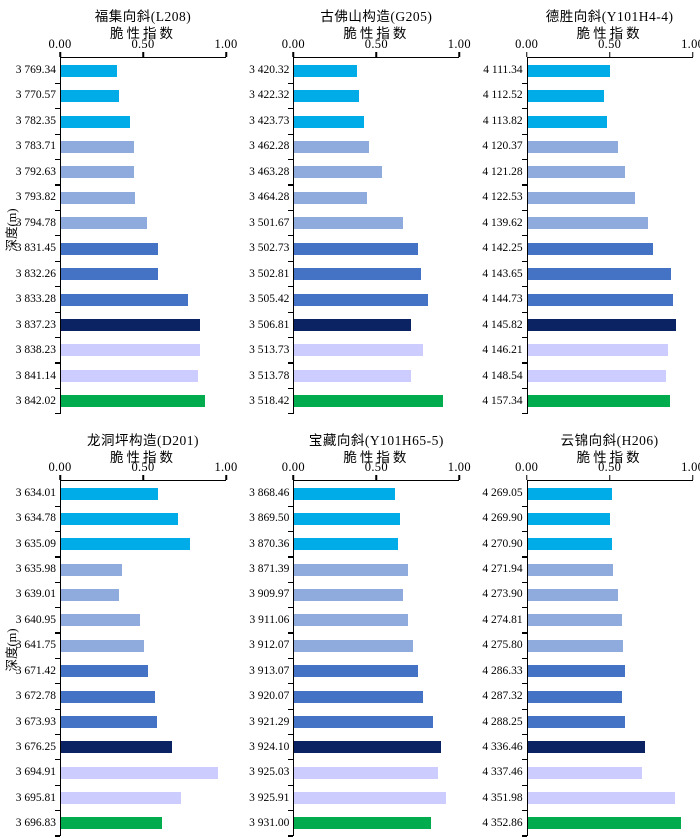 The image size is (700, 839). Describe the element at coordinates (607, 44) in the screenshot. I see `x-axis-tick-labels: 0.00 0.50 1.00` at that location.